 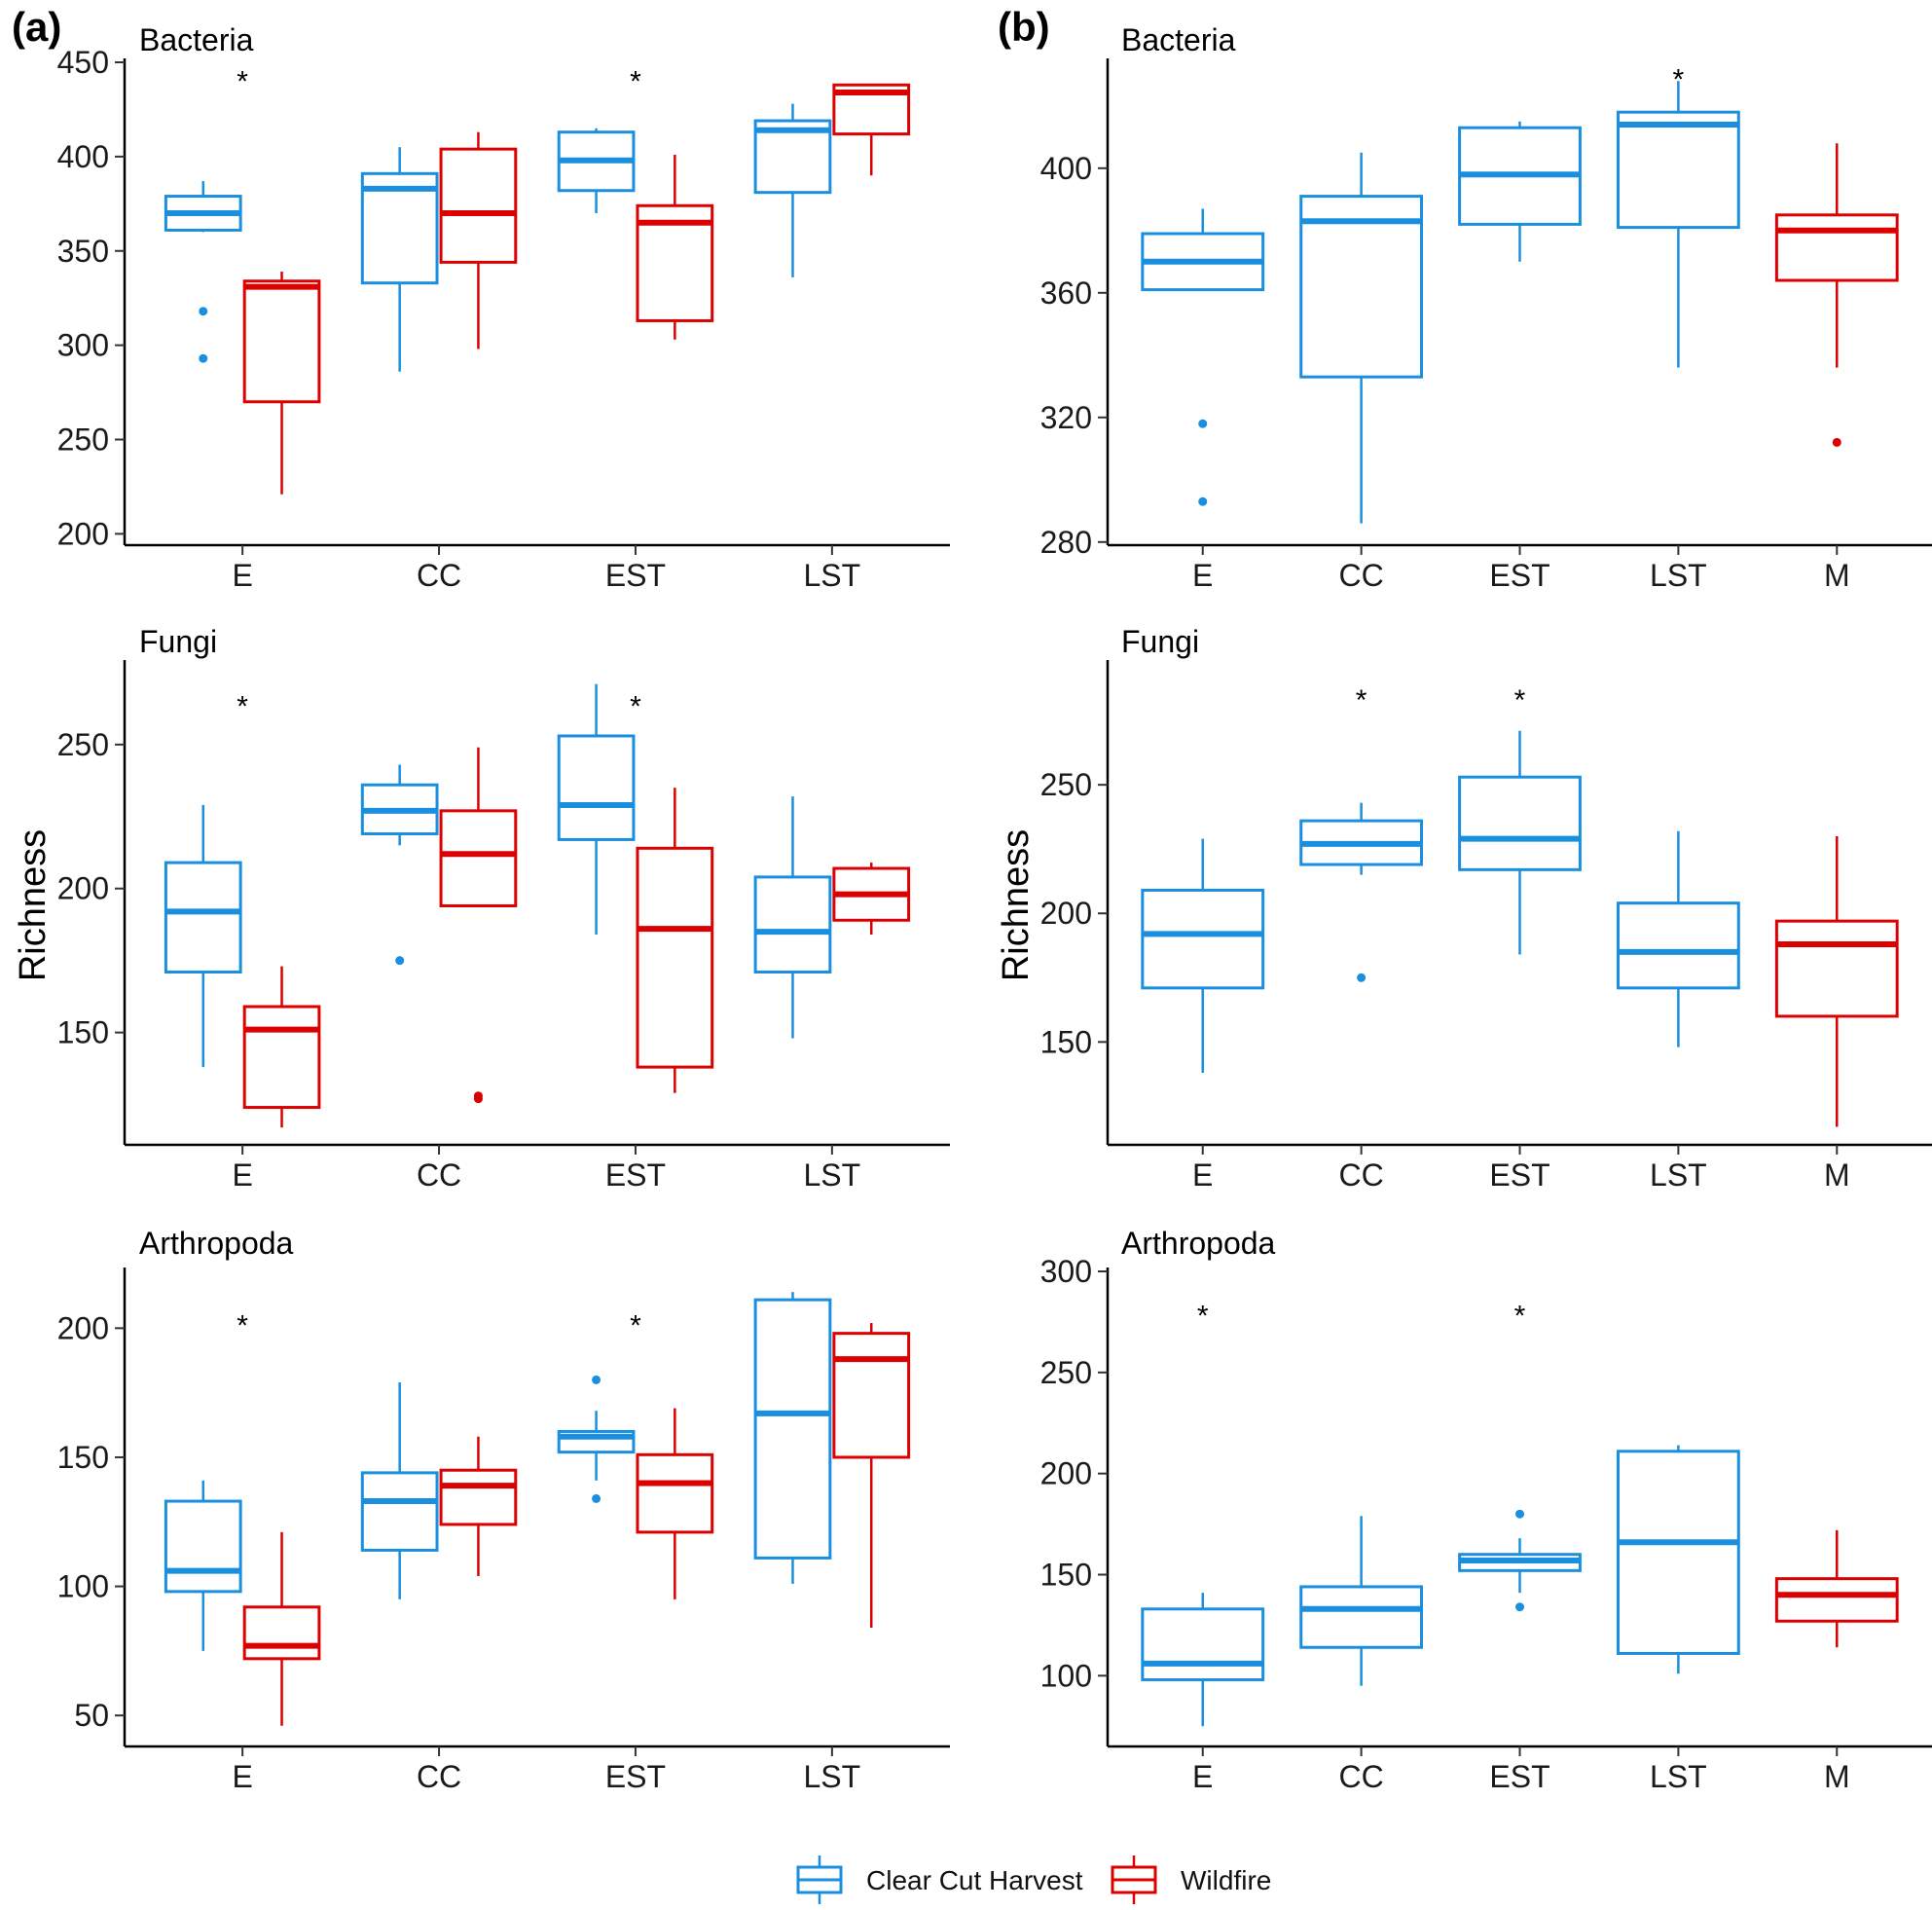 What do you see at coordinates (1134, 1879) in the screenshot?
I see `legend-key-wildfire` at bounding box center [1134, 1879].